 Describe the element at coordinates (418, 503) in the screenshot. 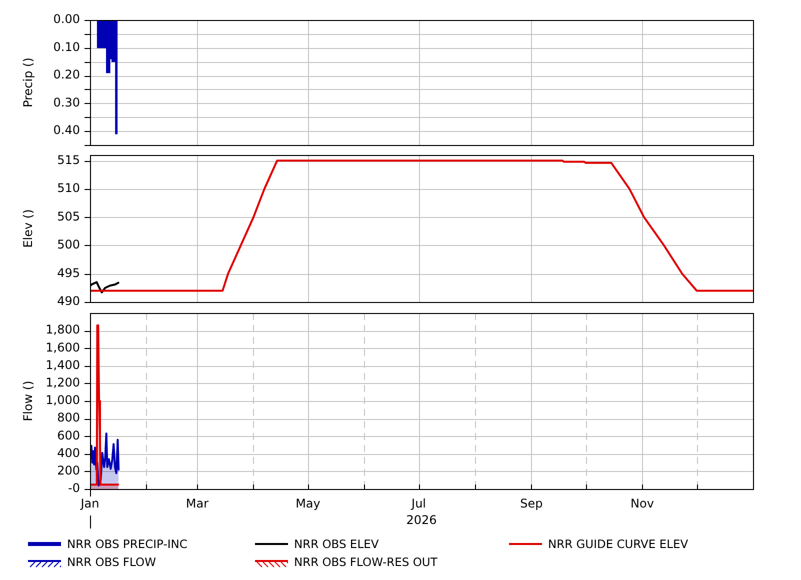

I see `x-tick-label: Jul` at that location.